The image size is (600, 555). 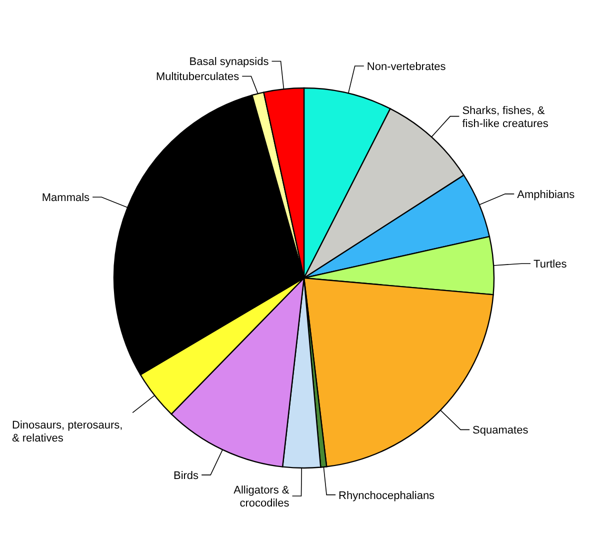 What do you see at coordinates (387, 496) in the screenshot?
I see `slice-label: Rhynchocephalians` at bounding box center [387, 496].